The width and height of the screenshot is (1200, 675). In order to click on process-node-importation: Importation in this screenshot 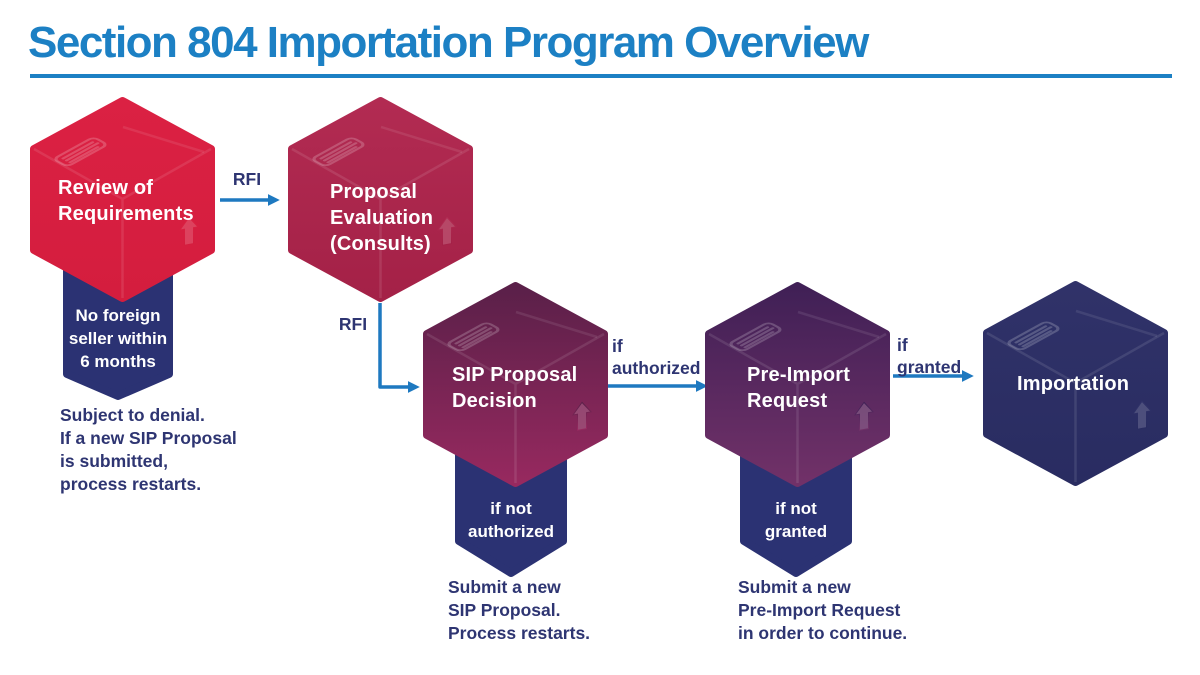, I will do `click(1075, 383)`.